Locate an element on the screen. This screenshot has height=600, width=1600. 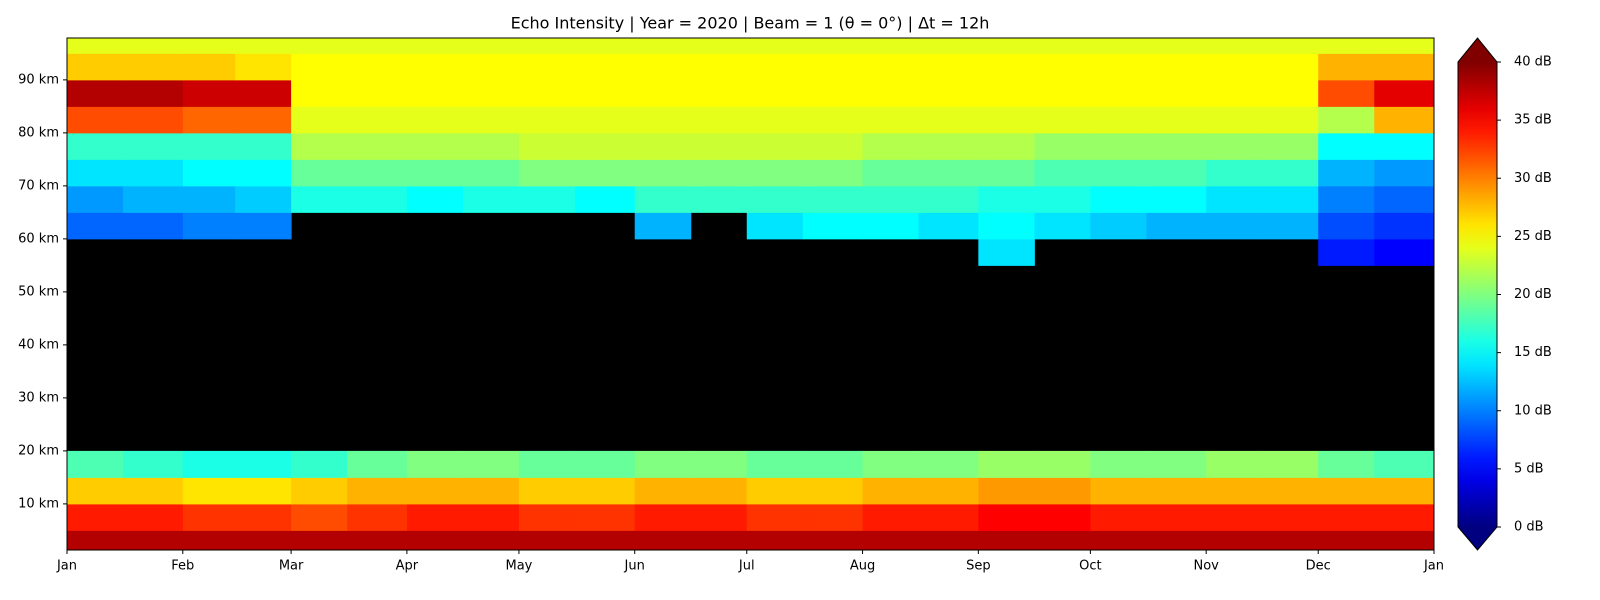
colorbar-tick-label: 10 dB is located at coordinates (1533, 410).